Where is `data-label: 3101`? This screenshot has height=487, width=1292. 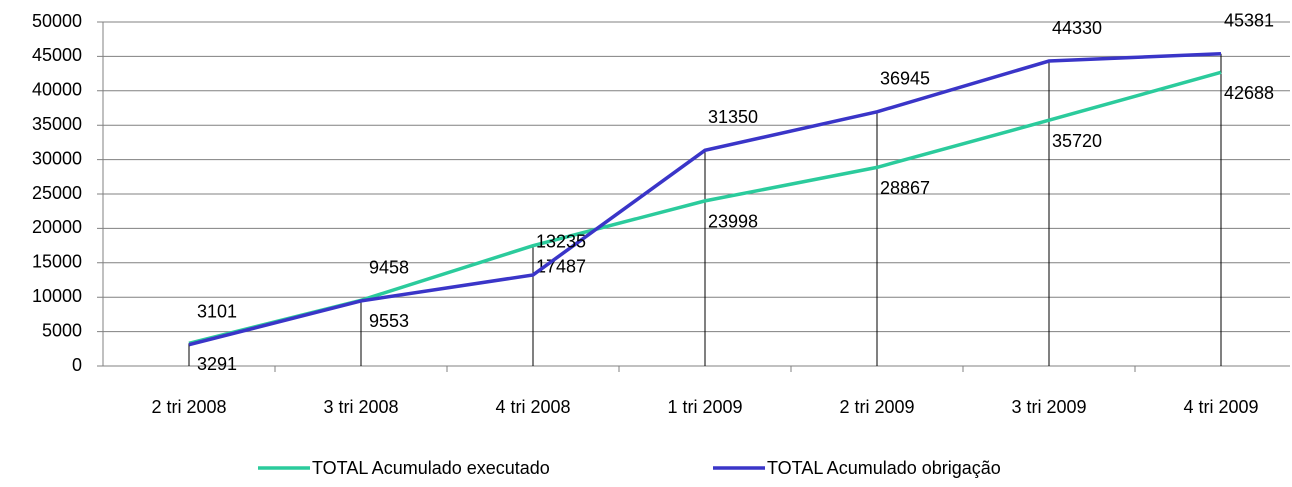
data-label: 3101 is located at coordinates (217, 311).